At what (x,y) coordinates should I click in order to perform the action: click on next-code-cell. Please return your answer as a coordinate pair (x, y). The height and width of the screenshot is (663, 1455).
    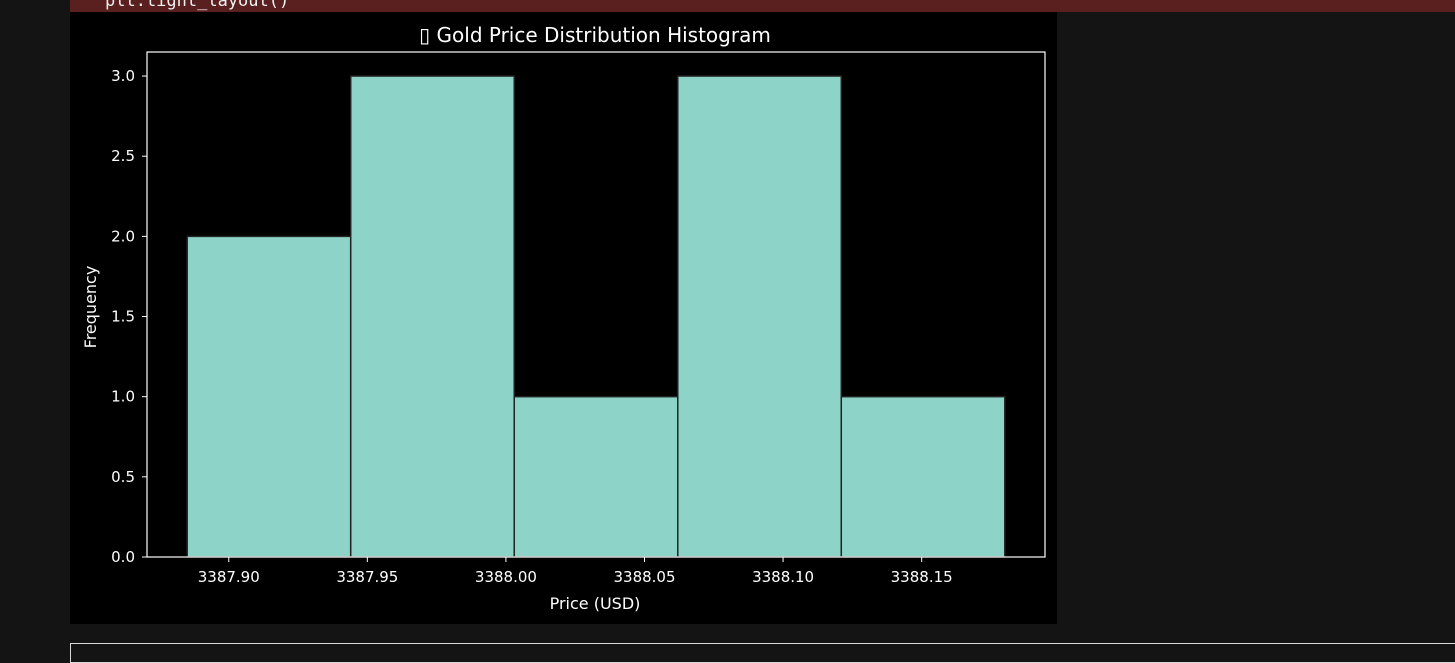
    Looking at the image, I should click on (762, 653).